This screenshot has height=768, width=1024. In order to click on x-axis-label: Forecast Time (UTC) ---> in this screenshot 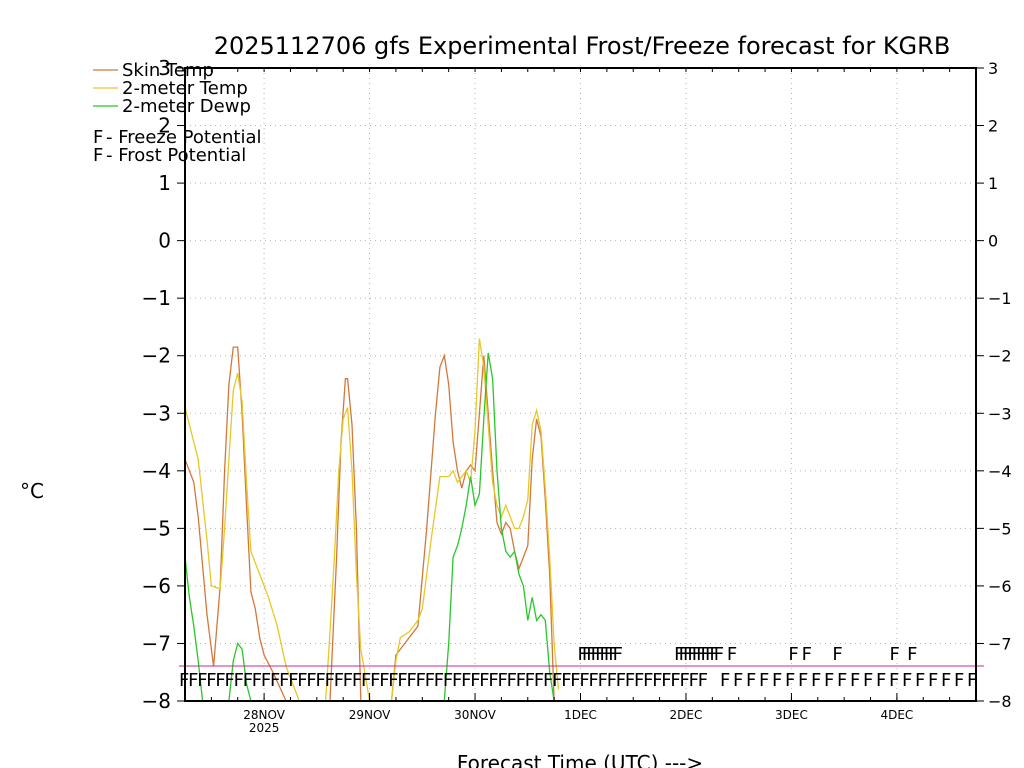, I will do `click(580, 759)`.